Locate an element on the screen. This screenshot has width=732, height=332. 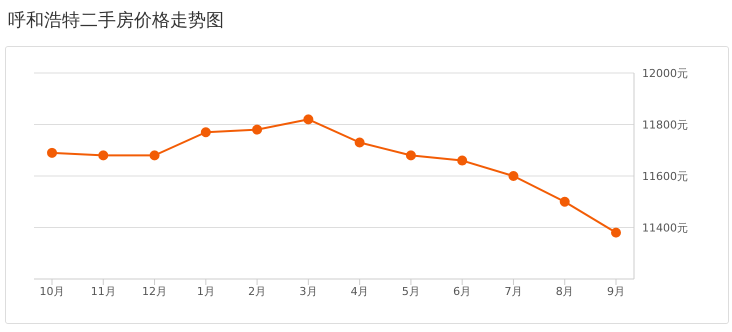
chart-title: 呼和浩特二手房价格走势图 is located at coordinates (116, 20).